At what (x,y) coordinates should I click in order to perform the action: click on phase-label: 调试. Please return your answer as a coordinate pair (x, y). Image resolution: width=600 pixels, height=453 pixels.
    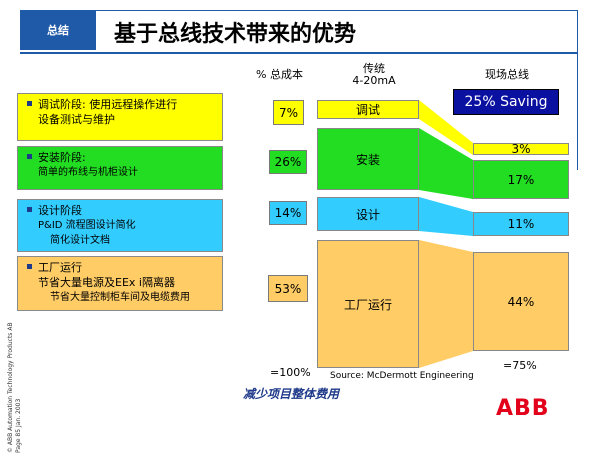
    Looking at the image, I should click on (367, 110).